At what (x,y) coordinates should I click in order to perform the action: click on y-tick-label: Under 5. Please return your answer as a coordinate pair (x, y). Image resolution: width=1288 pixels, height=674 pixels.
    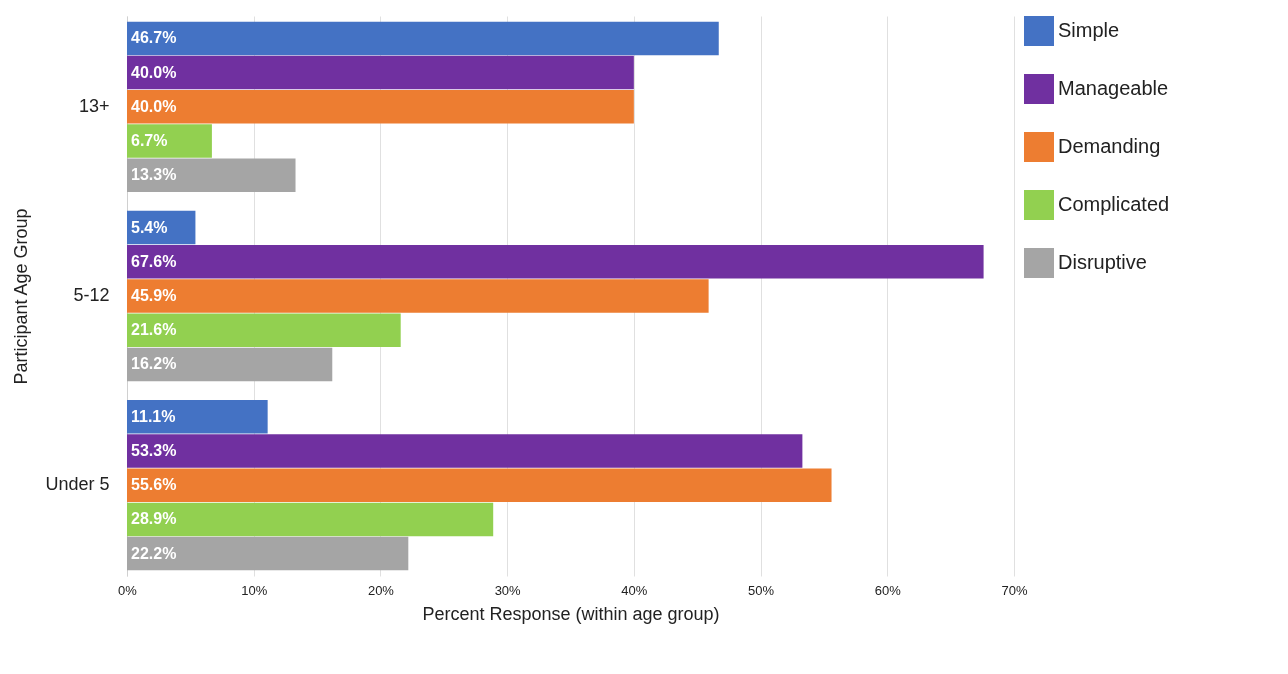
    Looking at the image, I should click on (77, 484).